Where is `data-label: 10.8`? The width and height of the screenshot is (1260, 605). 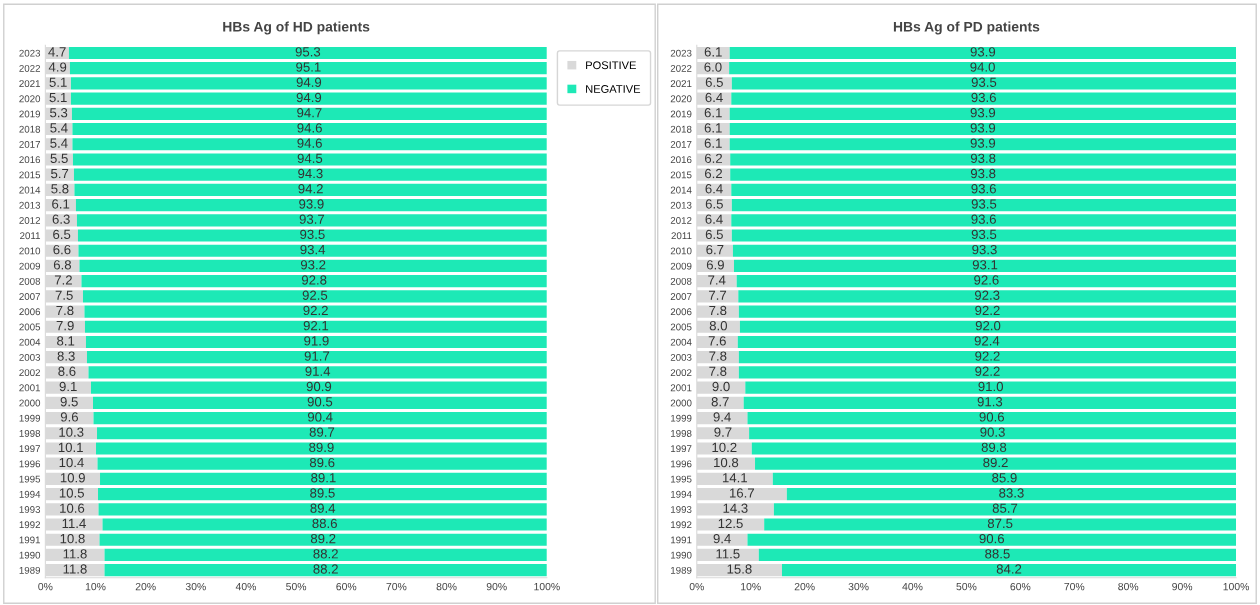
data-label: 10.8 is located at coordinates (72, 538).